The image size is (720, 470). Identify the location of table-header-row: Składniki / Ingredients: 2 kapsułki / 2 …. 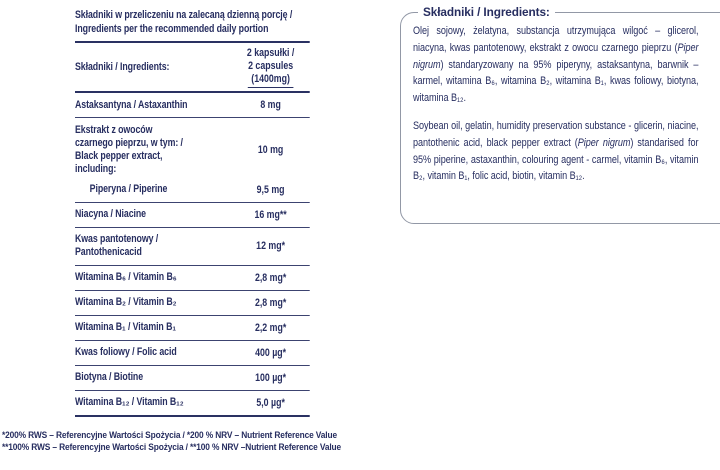
(192, 67).